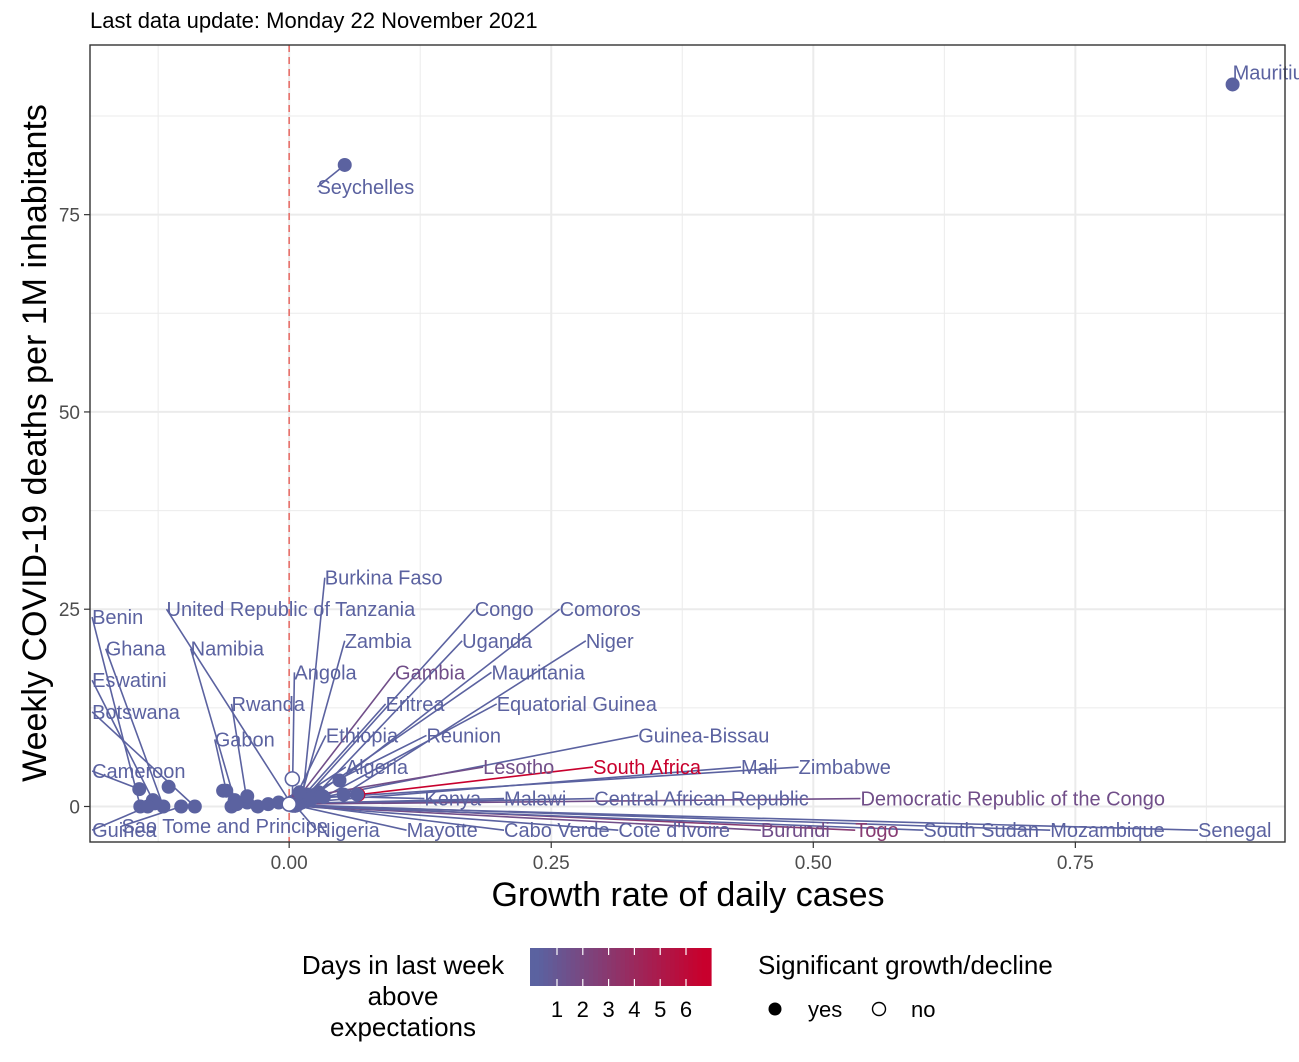 The height and width of the screenshot is (1062, 1299). I want to click on legend-no-marker, so click(879, 1009).